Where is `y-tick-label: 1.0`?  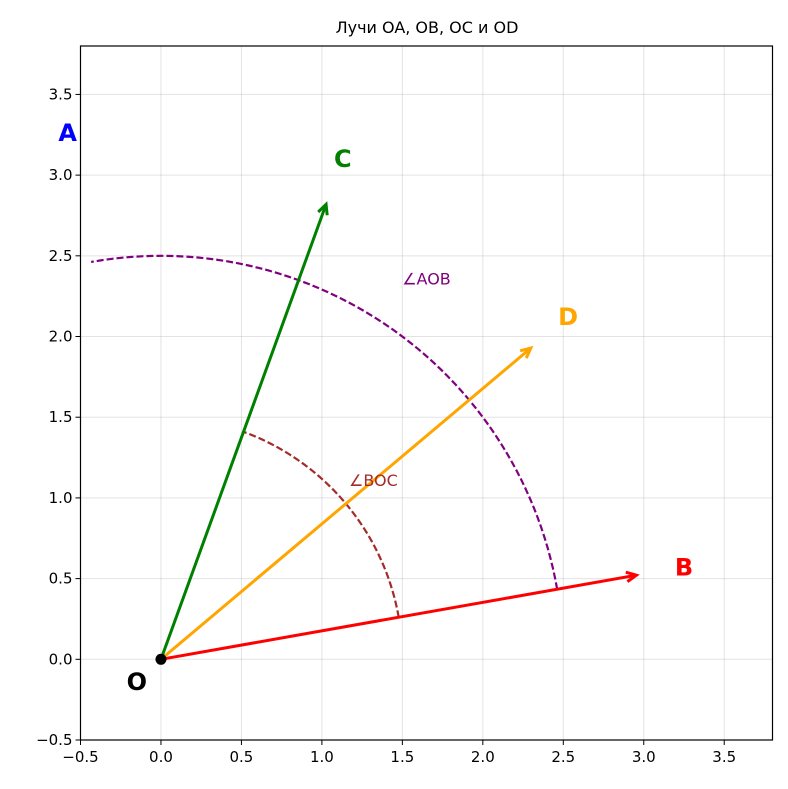 y-tick-label: 1.0 is located at coordinates (61, 498).